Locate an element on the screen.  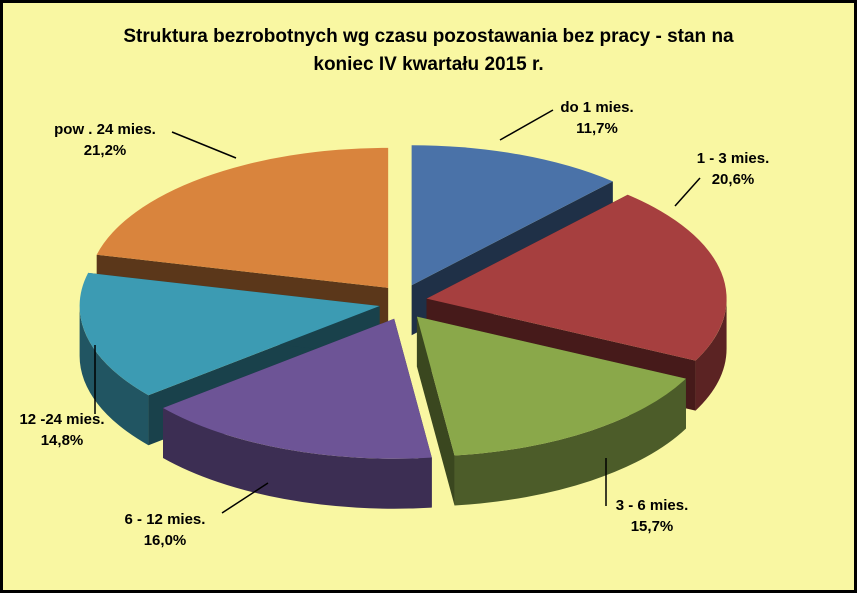
slice-label: do 1 mies. is located at coordinates (596, 107).